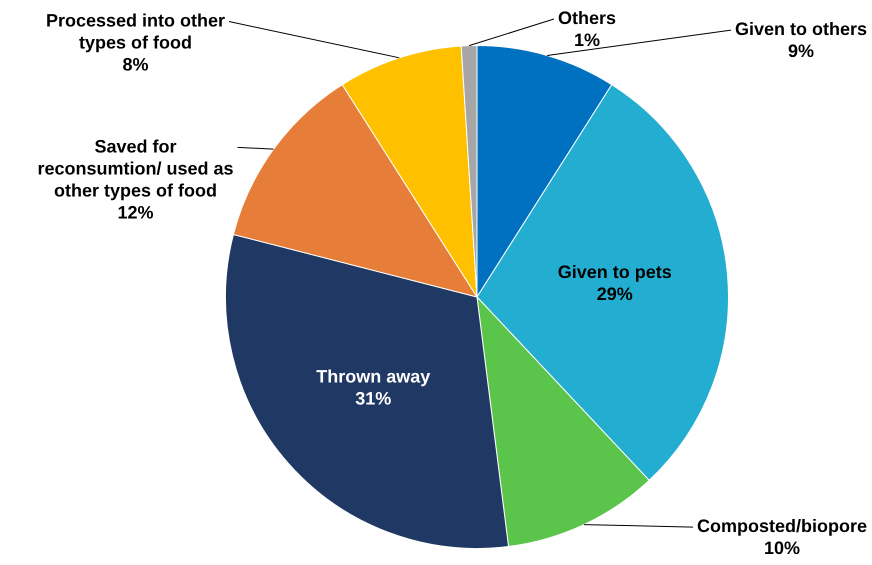 The width and height of the screenshot is (872, 565). What do you see at coordinates (373, 398) in the screenshot?
I see `data-label: 31%` at bounding box center [373, 398].